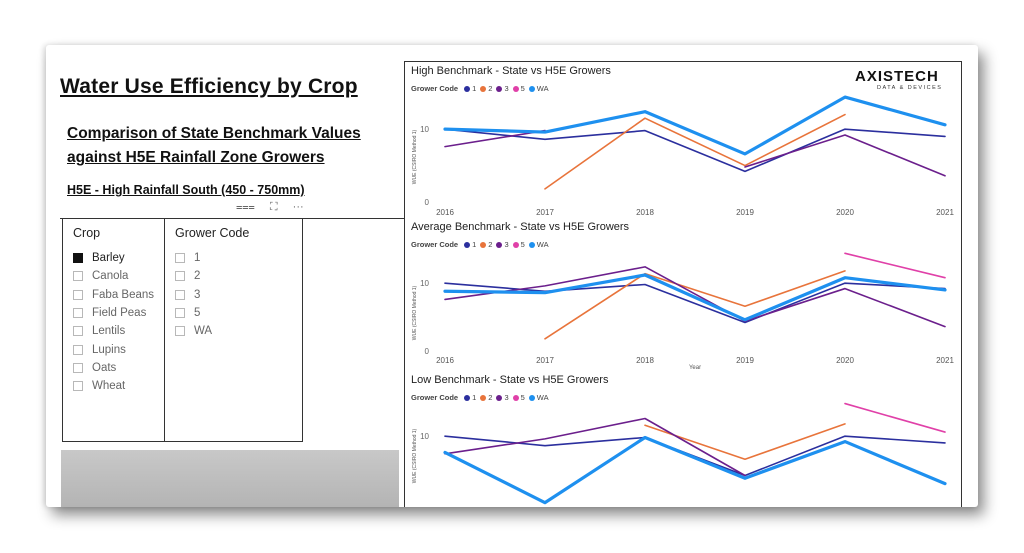  Describe the element at coordinates (905, 82) in the screenshot. I see `axistech-logo: AXISTECH DATA & DEVICES` at that location.